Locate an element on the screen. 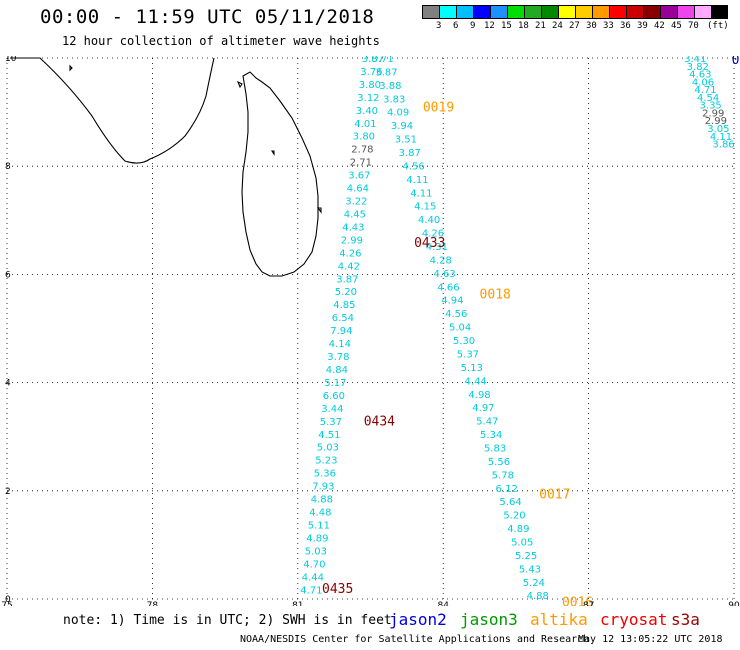 Image resolution: width=740 pixels, height=650 pixels. wave-height-value: 3.12 is located at coordinates (368, 98).